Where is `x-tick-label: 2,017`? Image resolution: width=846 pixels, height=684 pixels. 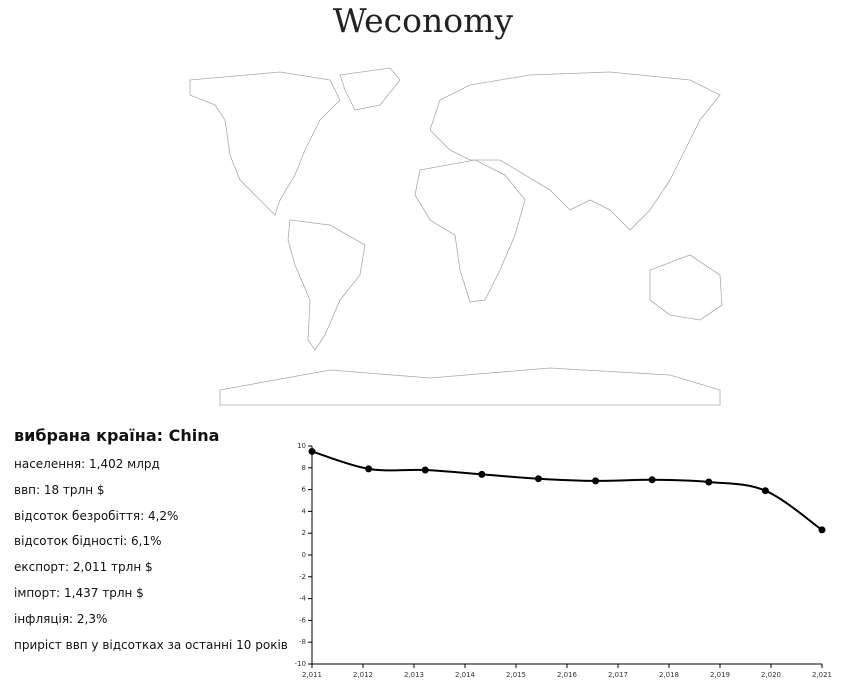
x-tick-label: 2,017 is located at coordinates (618, 675).